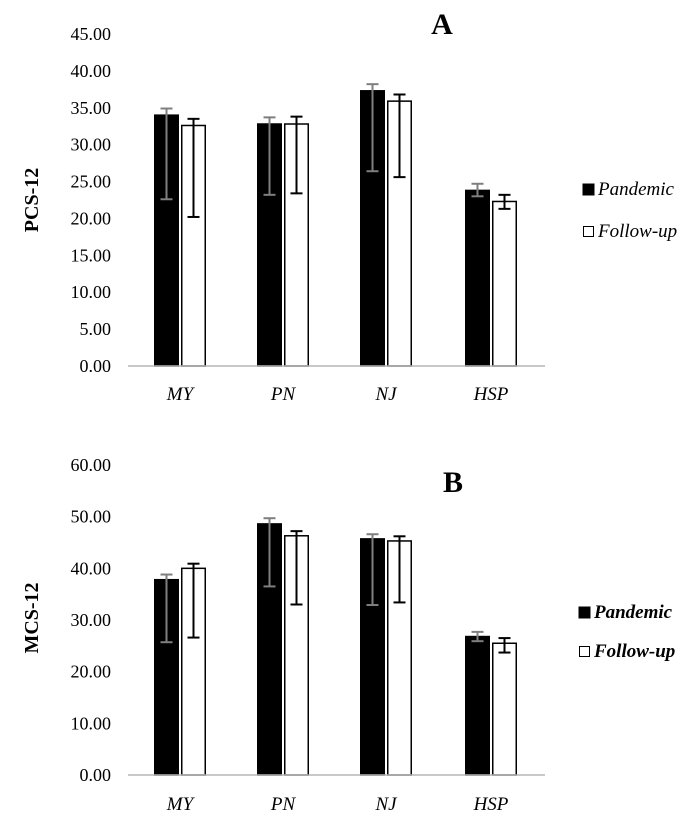 Image resolution: width=696 pixels, height=824 pixels. I want to click on a-y-tick-label: 5.00, so click(96, 329).